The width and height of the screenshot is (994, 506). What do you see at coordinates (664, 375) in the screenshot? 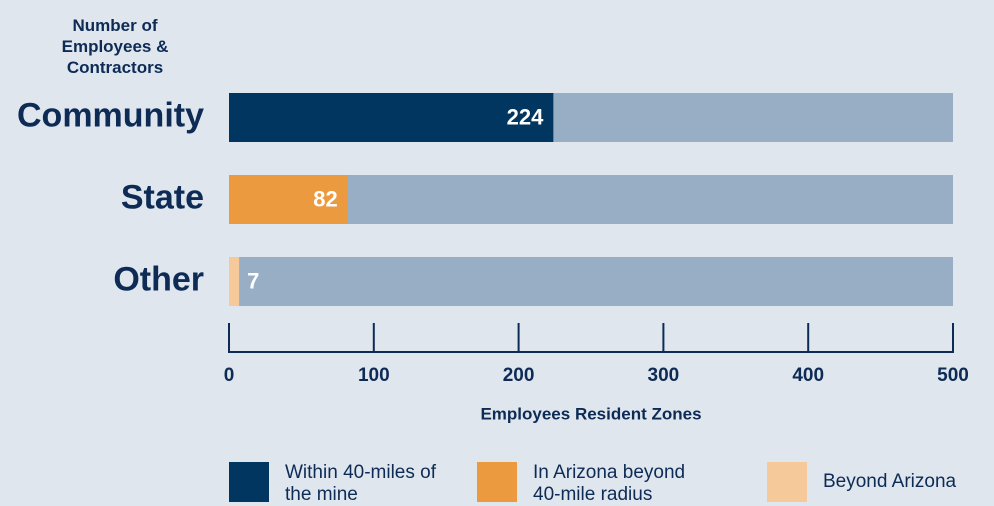
I see `x-tick-label: 300` at bounding box center [664, 375].